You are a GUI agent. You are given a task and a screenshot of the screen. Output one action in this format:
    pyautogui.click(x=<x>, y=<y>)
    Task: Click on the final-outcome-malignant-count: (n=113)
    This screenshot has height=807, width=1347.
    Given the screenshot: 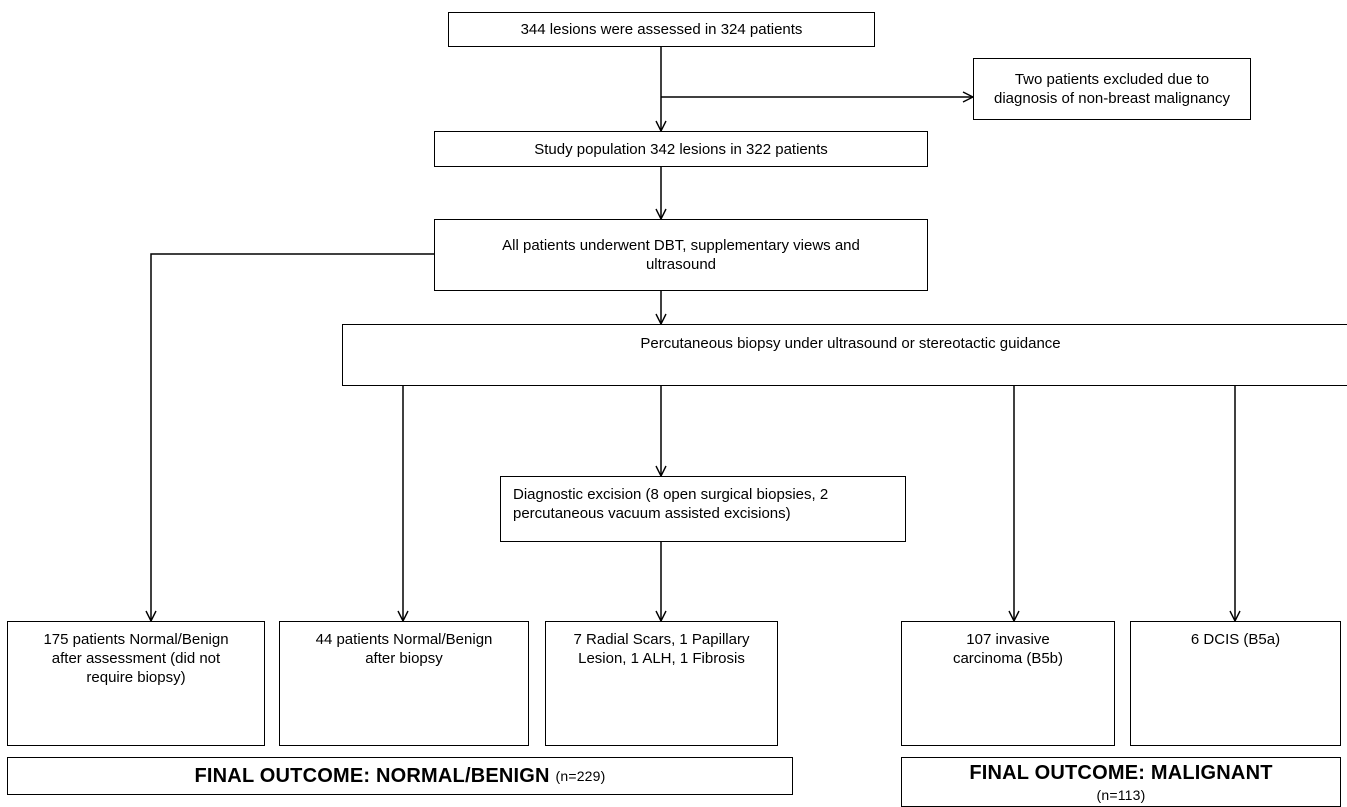 What is the action you would take?
    pyautogui.click(x=1121, y=795)
    